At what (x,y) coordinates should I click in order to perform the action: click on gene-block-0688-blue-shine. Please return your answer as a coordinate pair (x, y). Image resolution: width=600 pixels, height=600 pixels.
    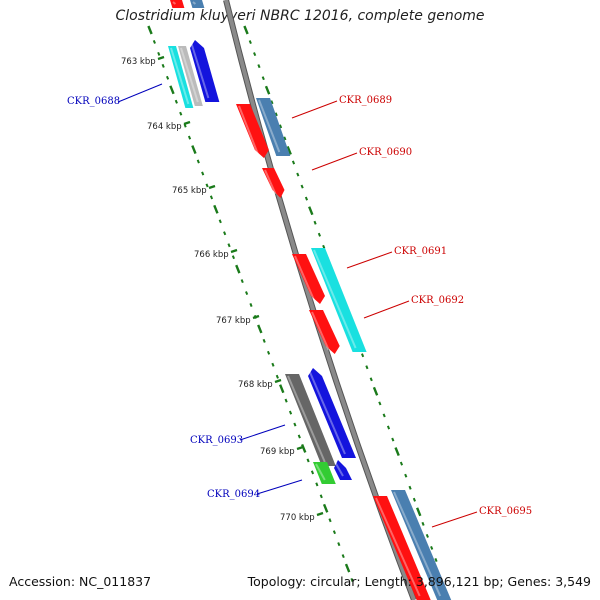
    Looking at the image, I should click on (200, 70).